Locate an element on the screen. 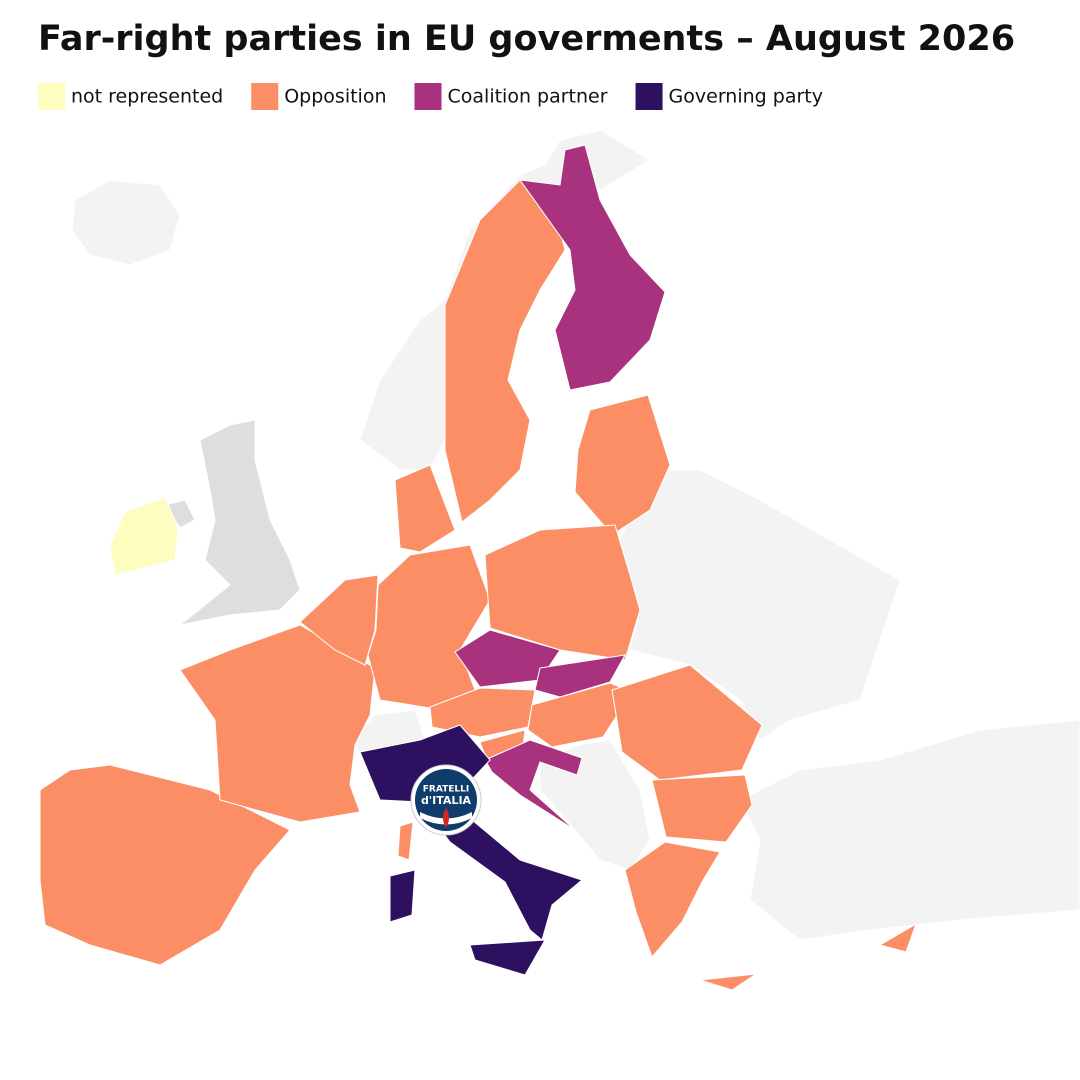 The image size is (1080, 1080). poland is located at coordinates (562, 592).